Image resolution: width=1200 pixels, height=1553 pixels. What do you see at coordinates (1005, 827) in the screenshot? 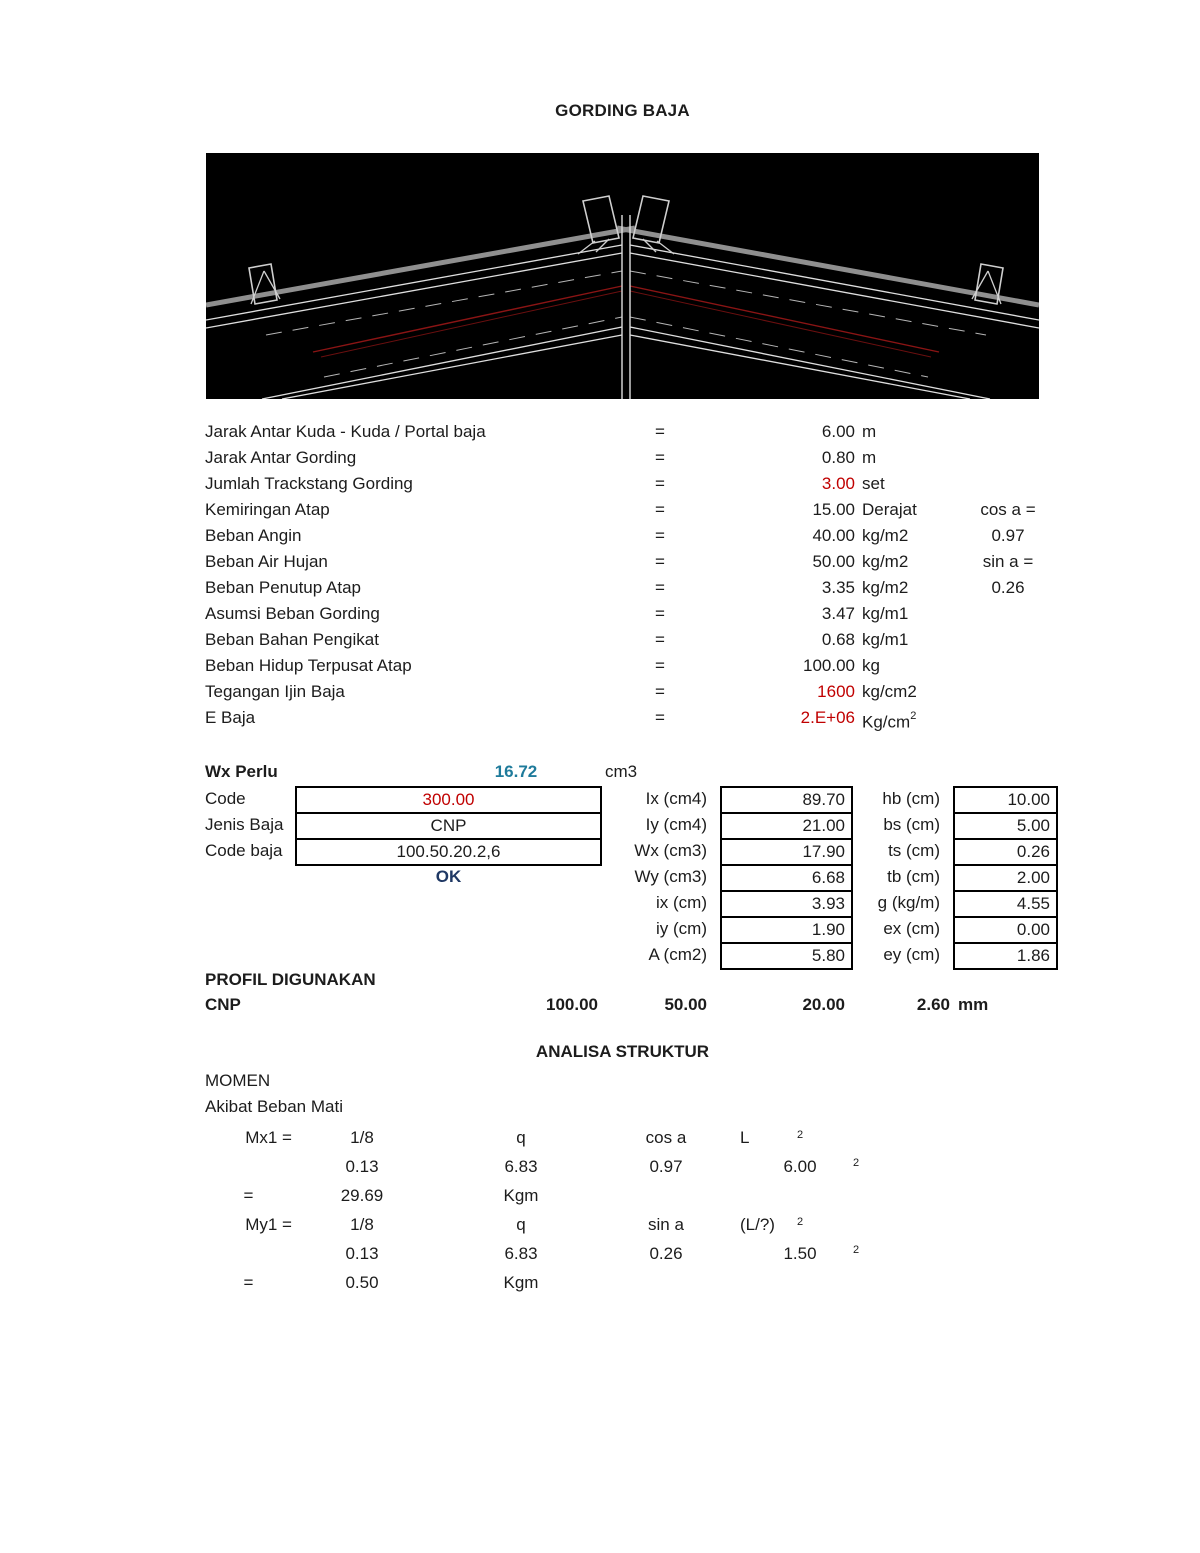
I see `bs-value: 5.00` at bounding box center [1005, 827].